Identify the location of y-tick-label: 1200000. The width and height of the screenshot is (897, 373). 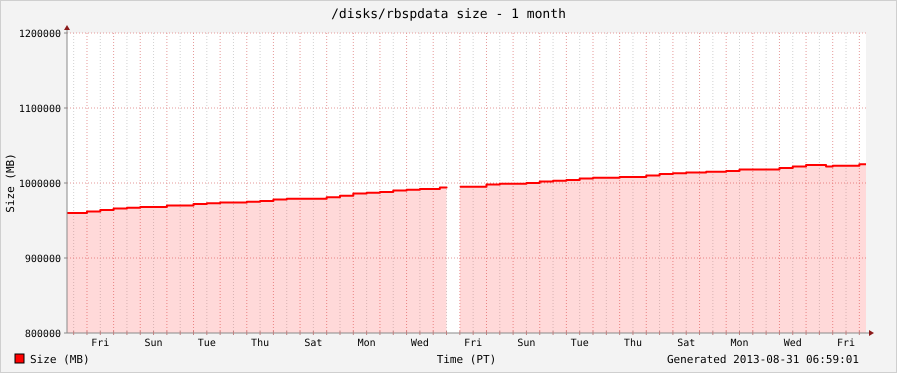
(39, 34).